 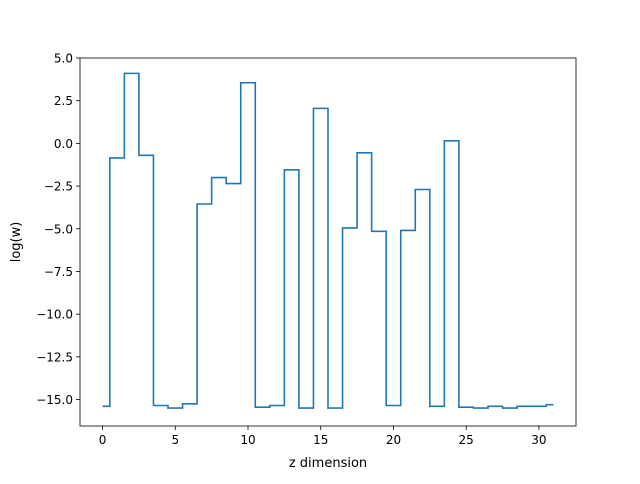 I want to click on x-tick-label: 20, so click(x=393, y=440).